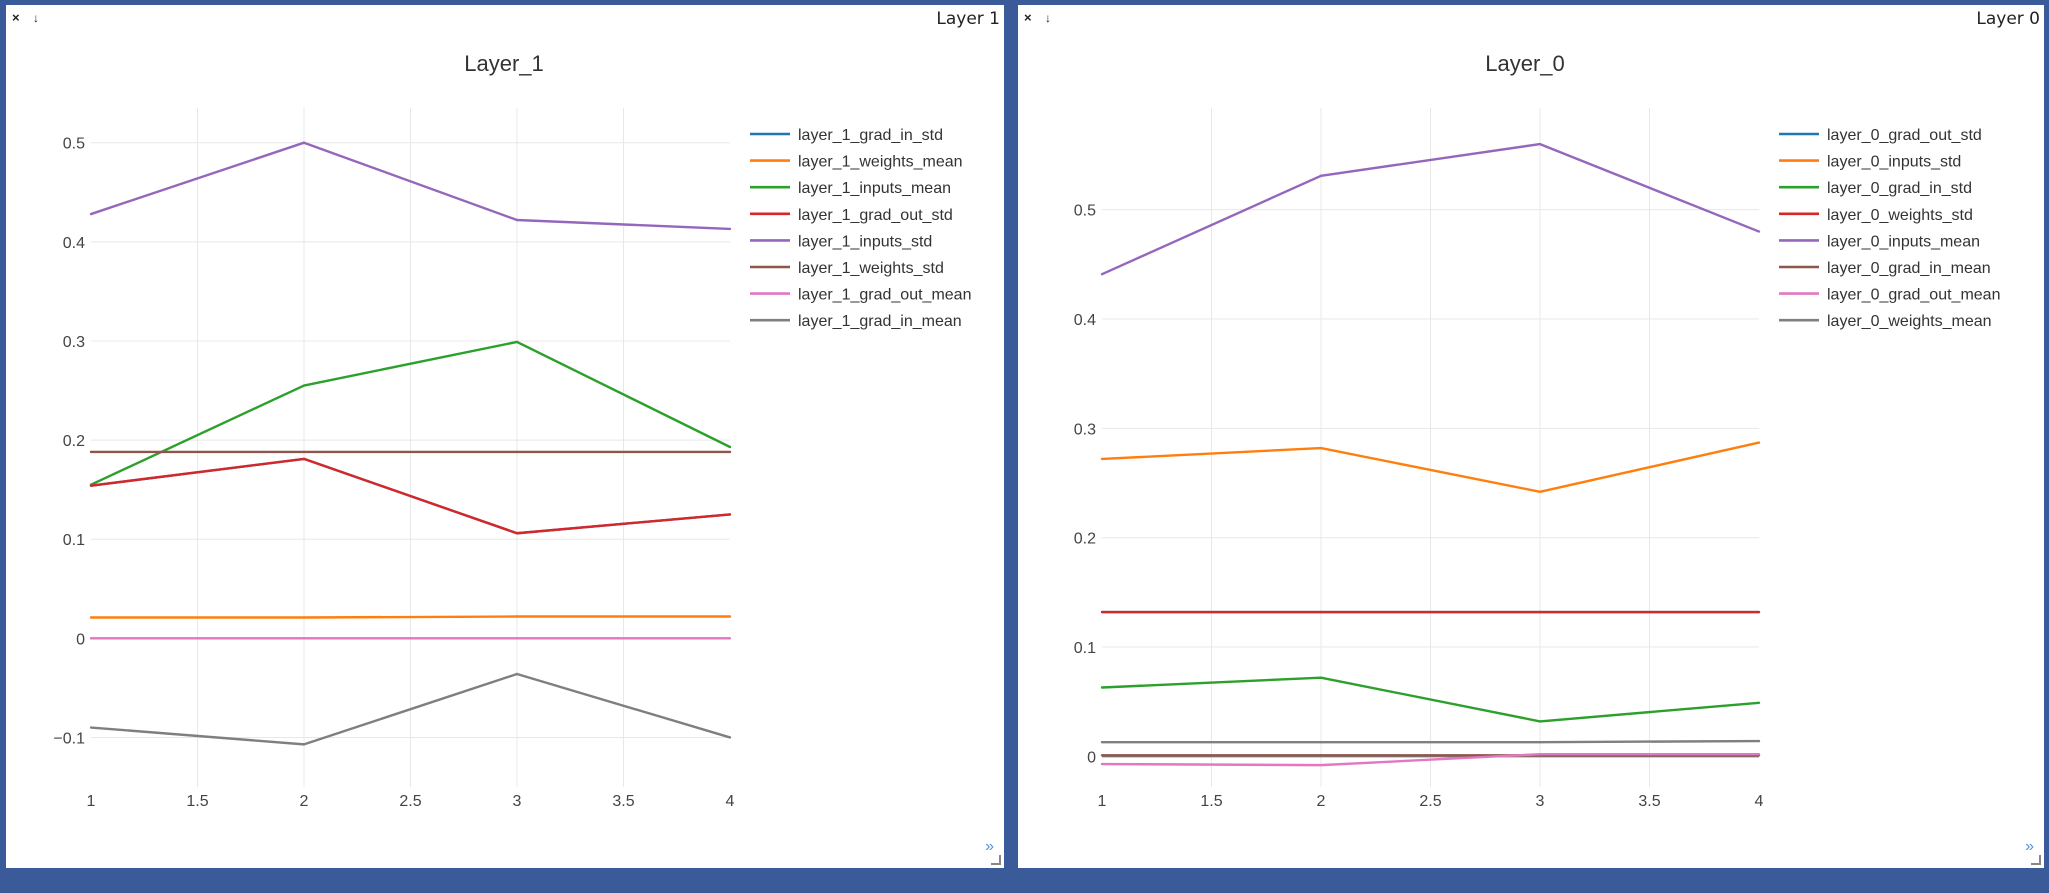 The width and height of the screenshot is (2049, 893). I want to click on series-line-layer_1_inputs_mean, so click(410, 413).